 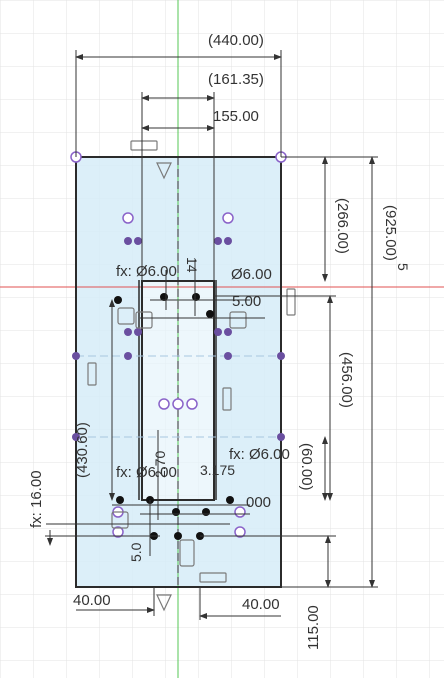 I want to click on dim-bottom-right-offset: 40.00, so click(x=261, y=604).